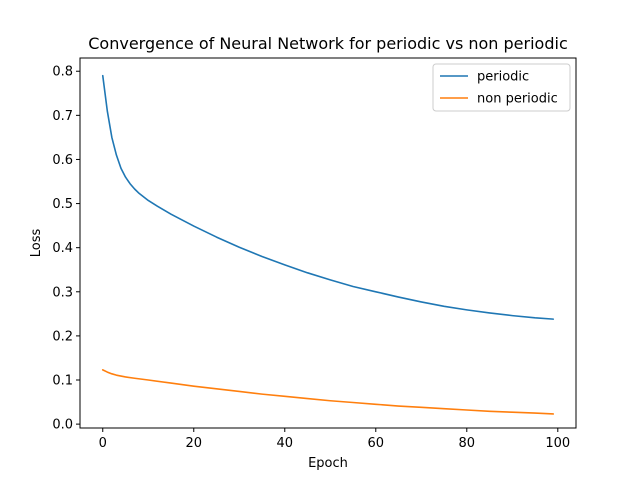 This screenshot has width=640, height=480. What do you see at coordinates (557, 443) in the screenshot?
I see `x-tick-label: 100` at bounding box center [557, 443].